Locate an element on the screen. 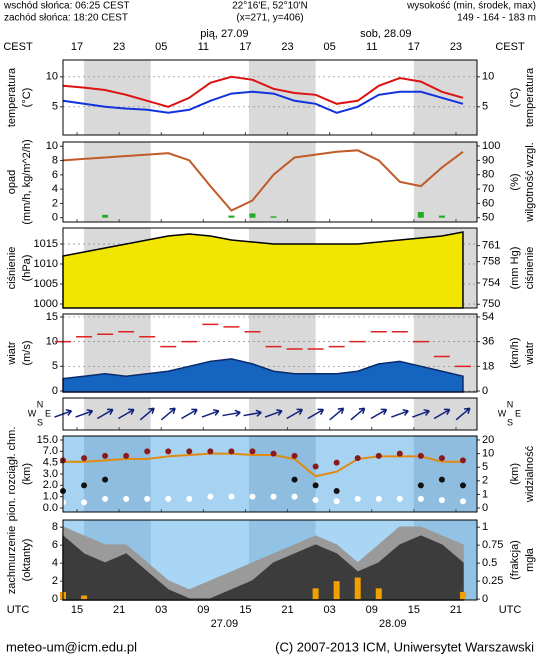 Image resolution: width=540 pixels, height=660 pixels. y2-tick-label: 761 is located at coordinates (491, 246).